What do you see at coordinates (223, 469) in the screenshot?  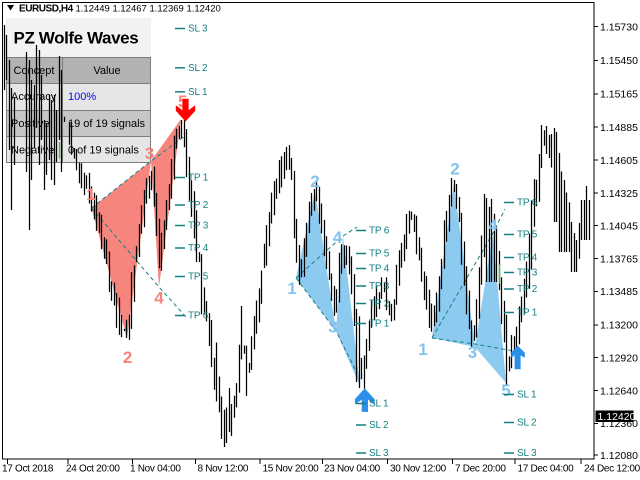 I see `svg-text: 8 Nov 12:00` at bounding box center [223, 469].